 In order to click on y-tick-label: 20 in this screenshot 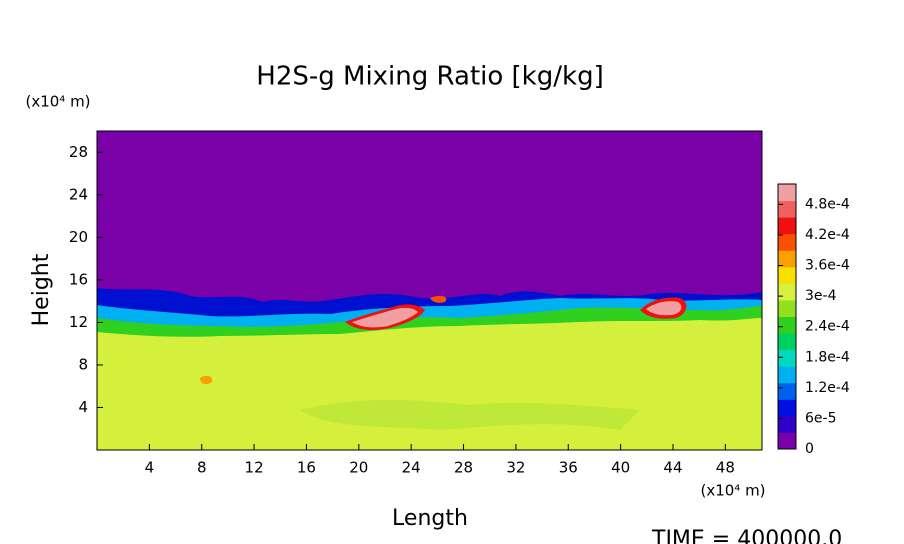, I will do `click(78, 237)`.